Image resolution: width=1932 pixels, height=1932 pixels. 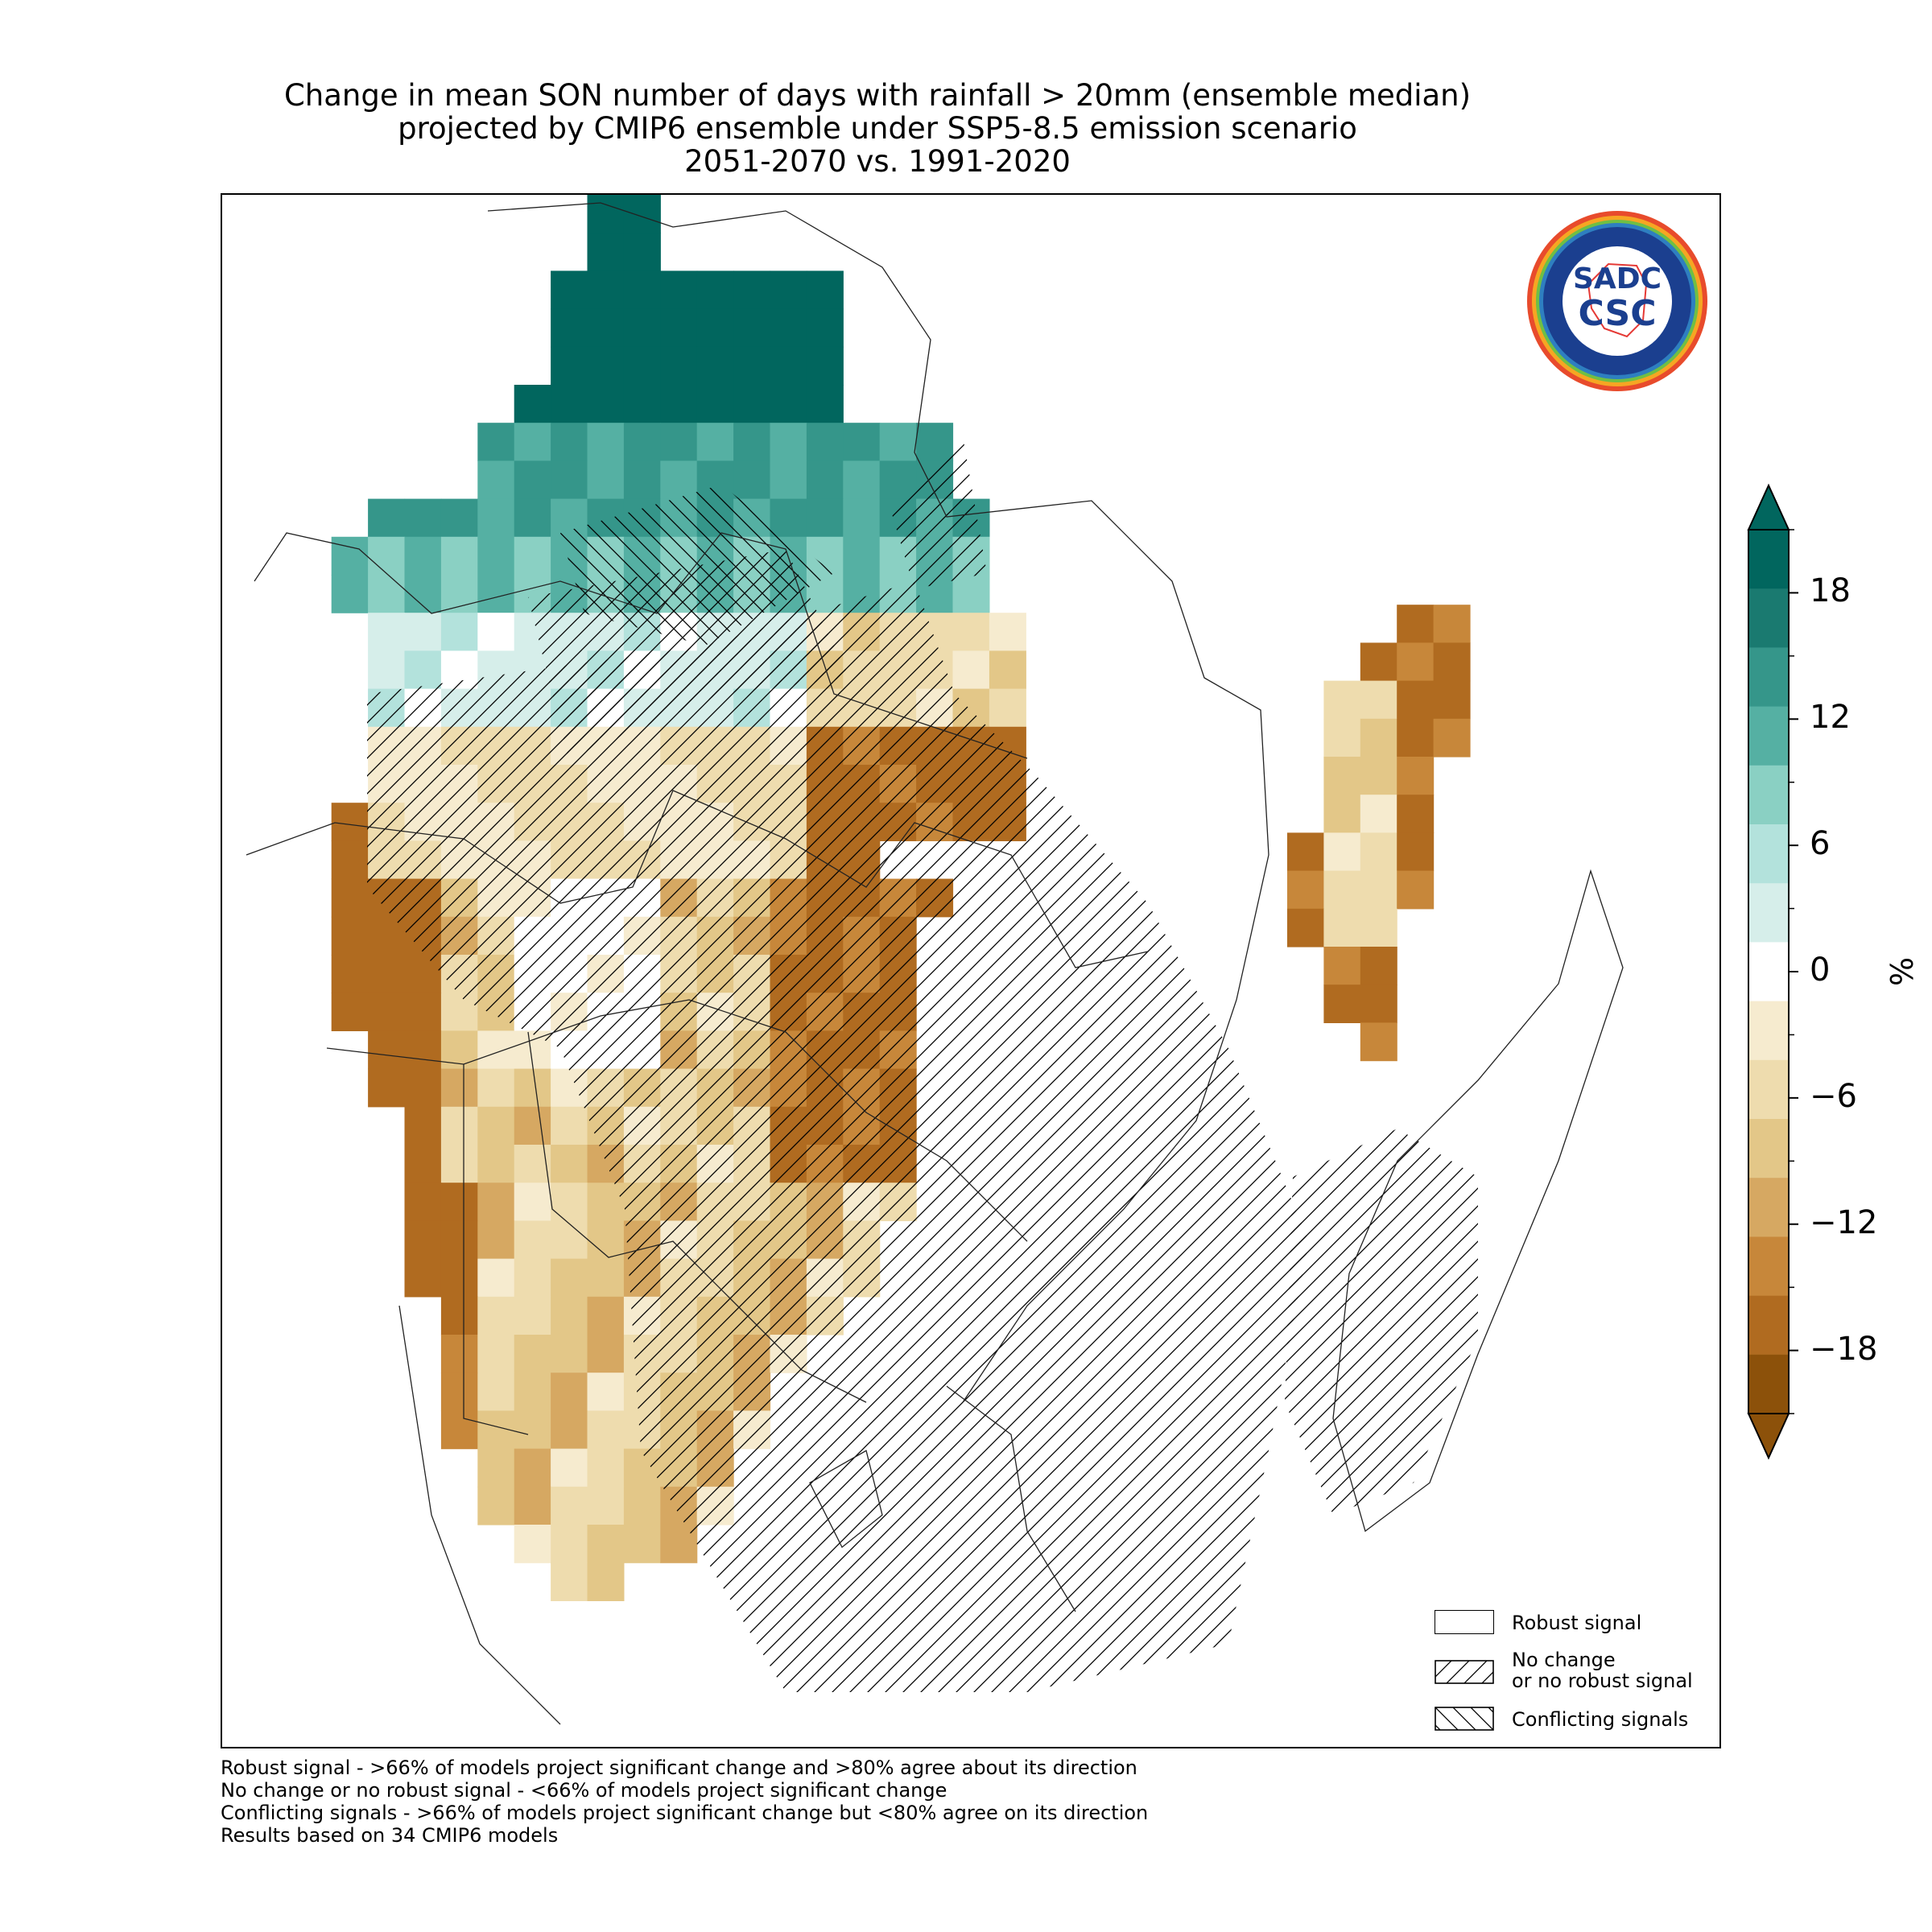 I want to click on legend-swatch-no-change, so click(x=1464, y=1672).